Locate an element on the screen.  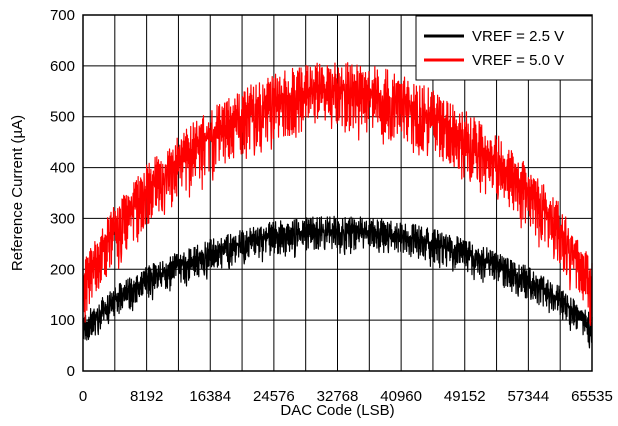
x-tick-label: 32768 is located at coordinates (338, 396).